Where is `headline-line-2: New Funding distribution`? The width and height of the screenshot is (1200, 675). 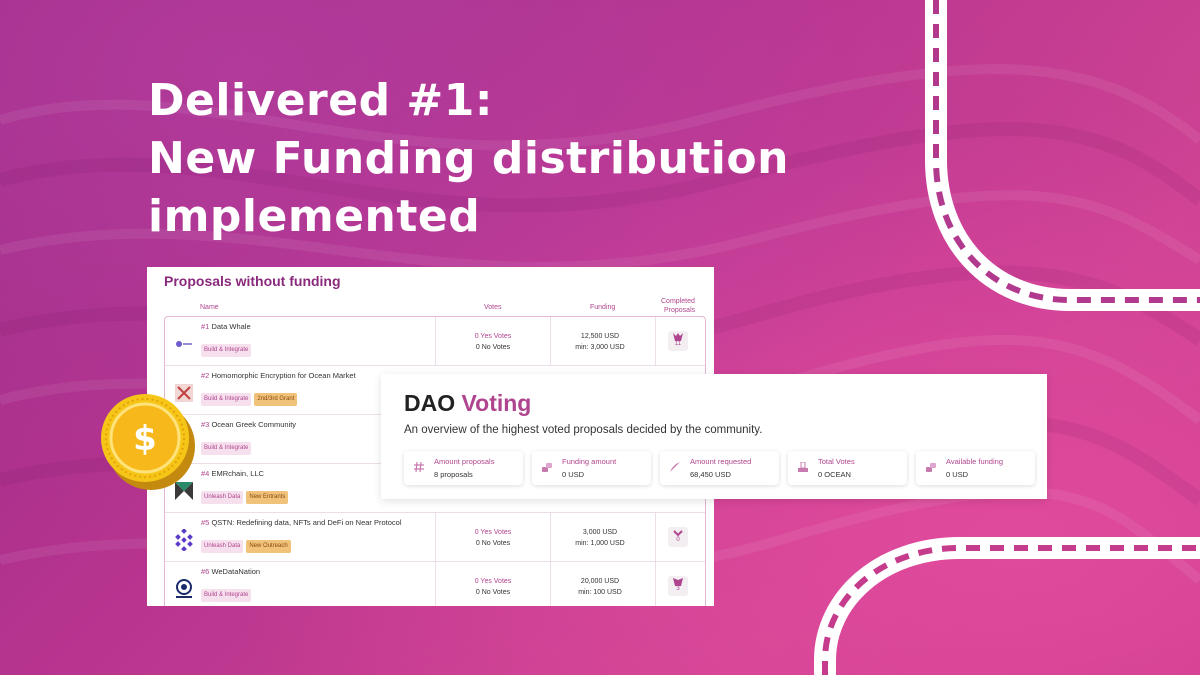
headline-line-2: New Funding distribution is located at coordinates (468, 158).